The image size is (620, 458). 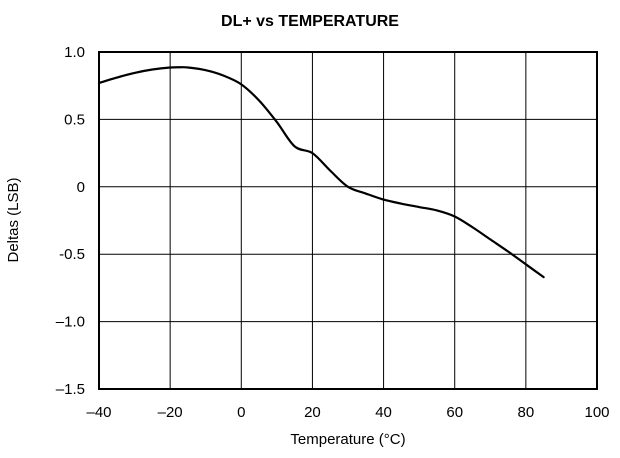 What do you see at coordinates (72, 254) in the screenshot?
I see `y-tick-label: -0.5` at bounding box center [72, 254].